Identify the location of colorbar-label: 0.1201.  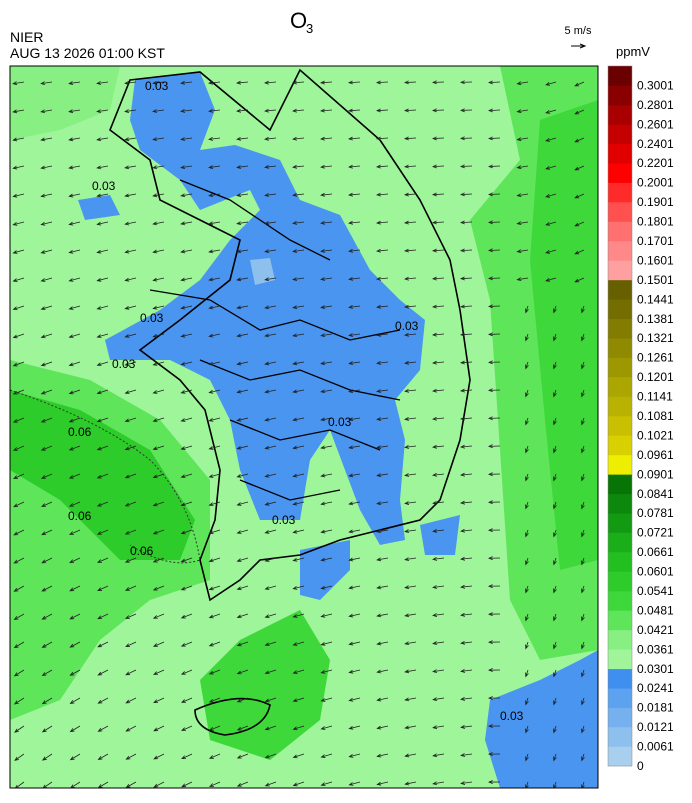
(655, 377).